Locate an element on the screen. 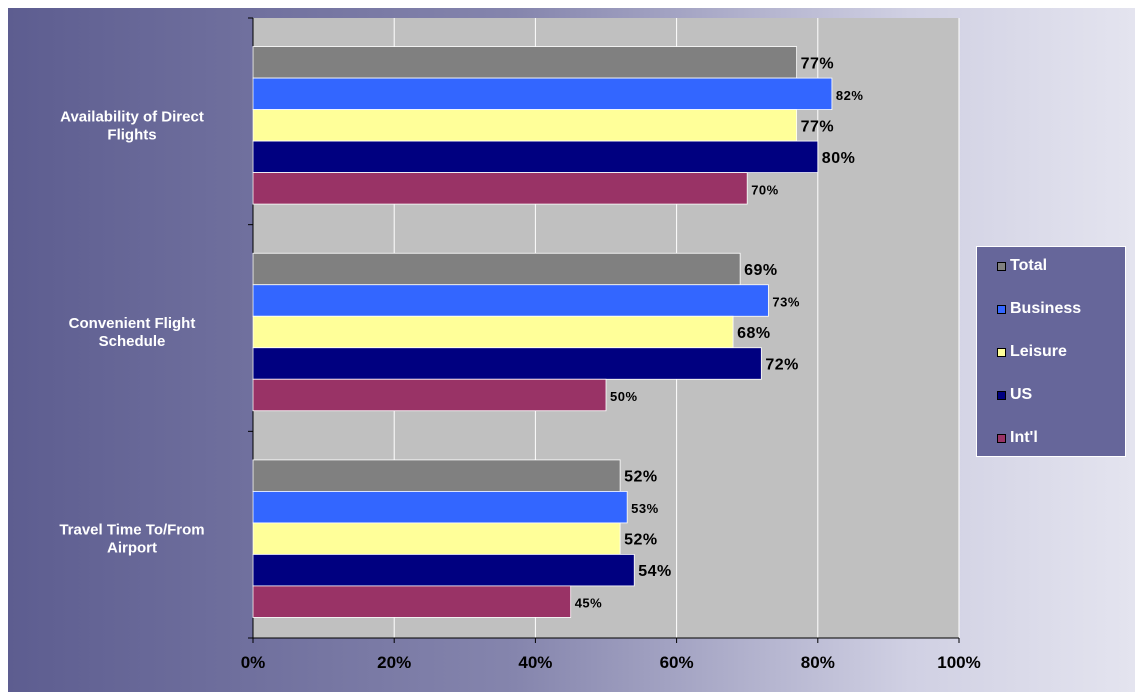 This screenshot has width=1137, height=692. data-label: 45% is located at coordinates (589, 603).